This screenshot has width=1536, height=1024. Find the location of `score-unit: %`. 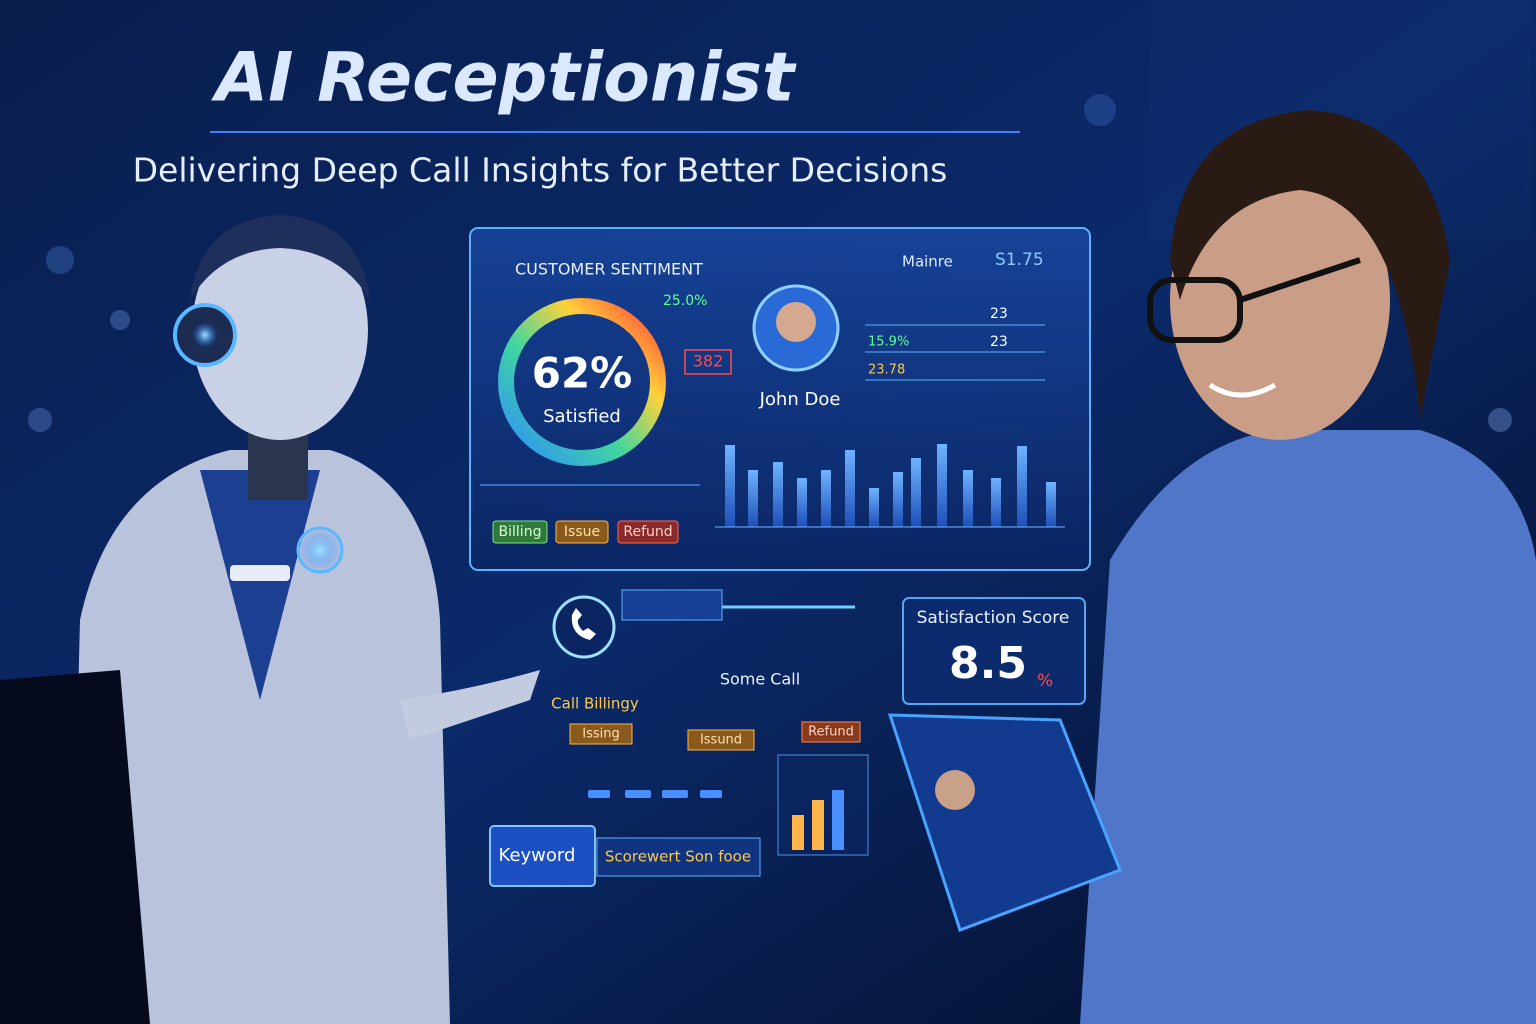

score-unit: % is located at coordinates (1045, 681).